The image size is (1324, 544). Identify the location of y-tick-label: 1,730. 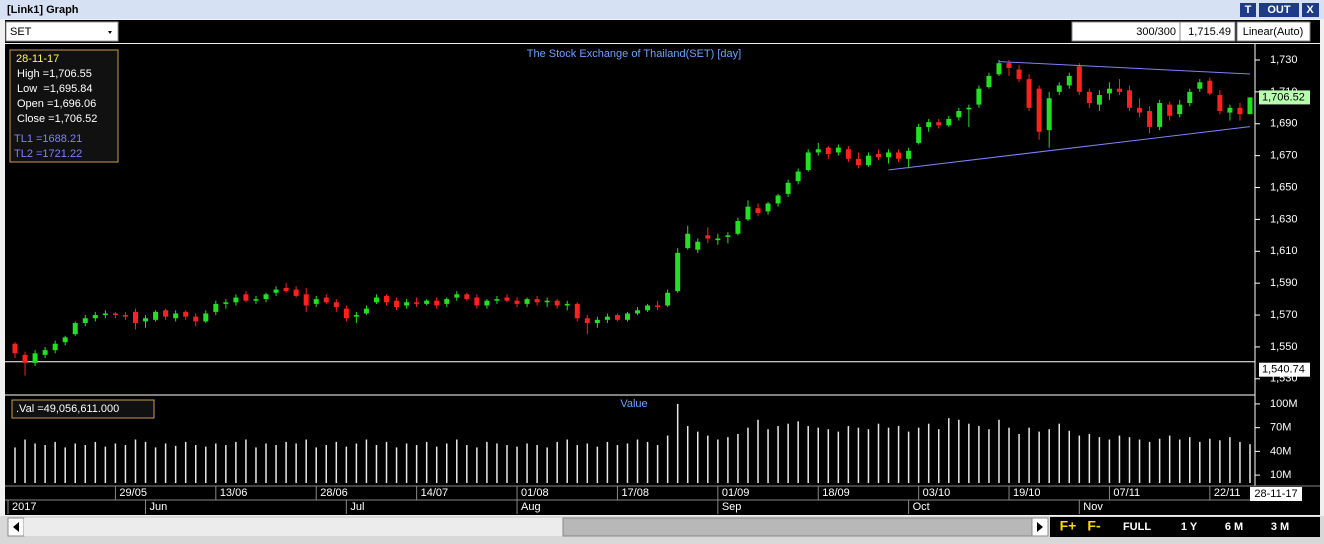
(1284, 60).